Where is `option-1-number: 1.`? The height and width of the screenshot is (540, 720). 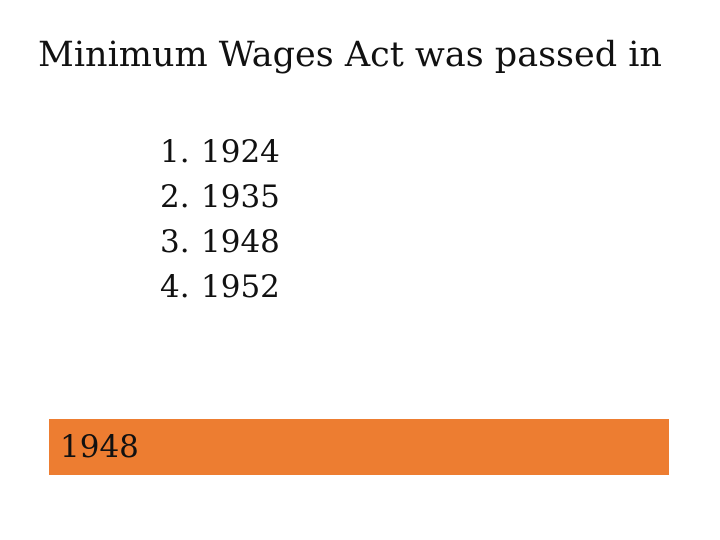 option-1-number: 1. is located at coordinates (175, 152).